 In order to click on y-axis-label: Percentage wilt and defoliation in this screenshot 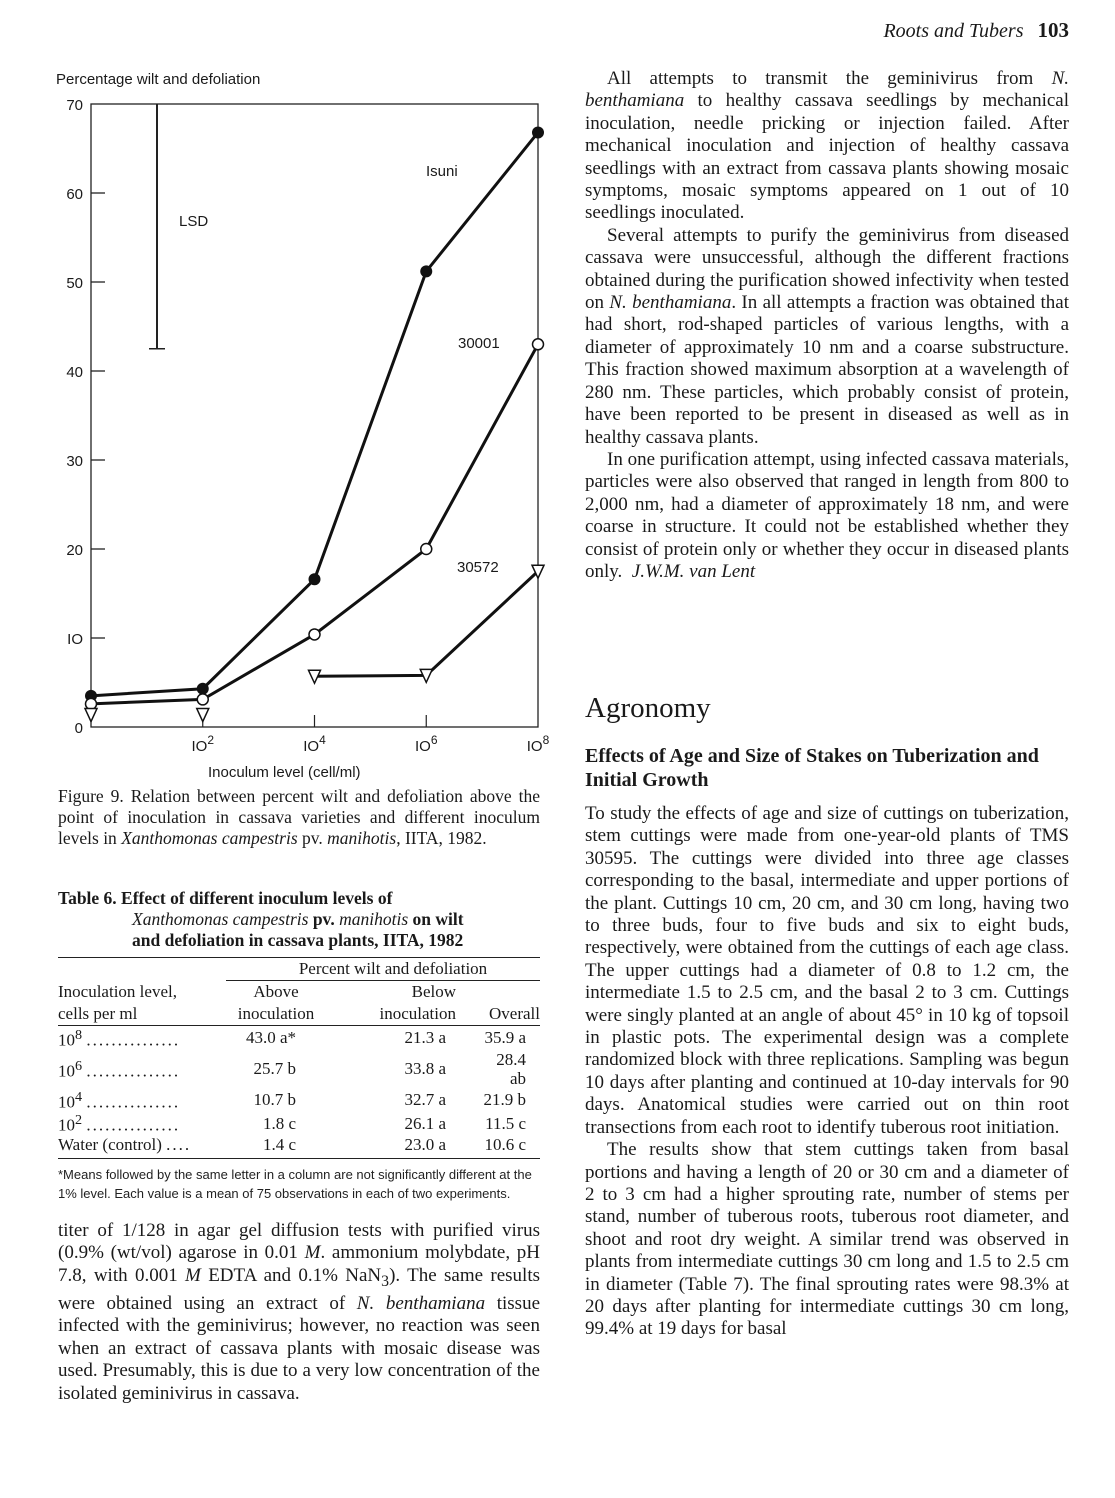, I will do `click(158, 79)`.